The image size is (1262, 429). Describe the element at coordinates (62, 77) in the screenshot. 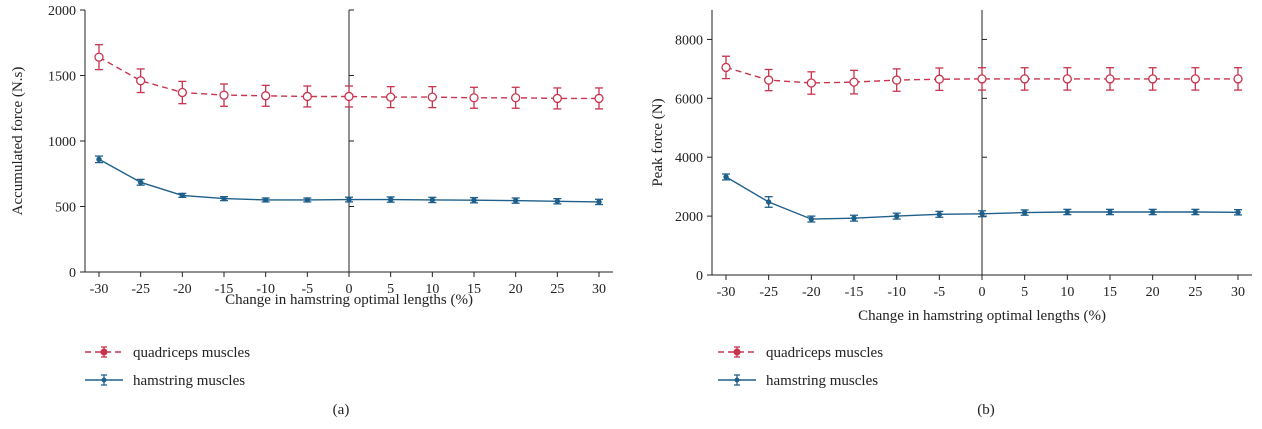

I see `y-tick-label: 1500` at that location.